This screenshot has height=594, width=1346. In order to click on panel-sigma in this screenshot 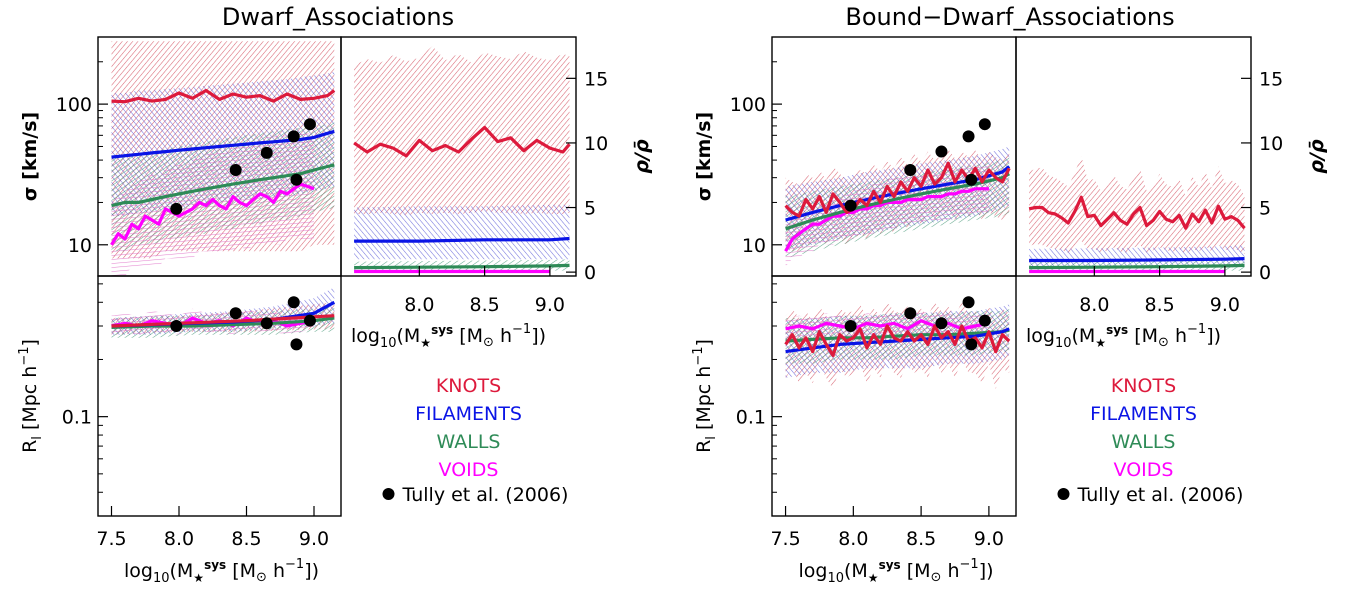, I will do `click(219, 156)`.